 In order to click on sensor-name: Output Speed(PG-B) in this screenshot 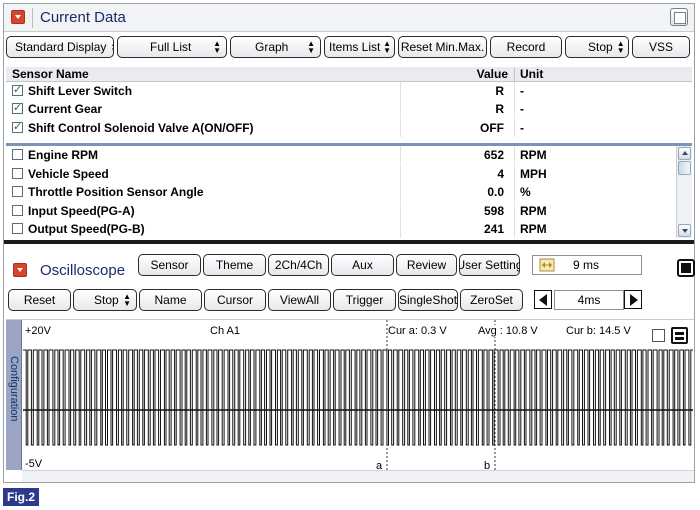, I will do `click(86, 229)`.